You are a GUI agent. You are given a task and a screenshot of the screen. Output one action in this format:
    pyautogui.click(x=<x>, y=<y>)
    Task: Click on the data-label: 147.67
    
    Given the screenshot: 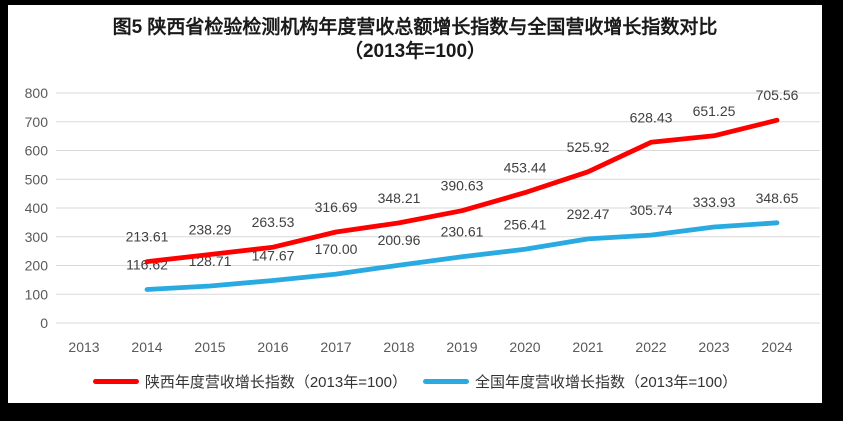 What is the action you would take?
    pyautogui.click(x=273, y=256)
    